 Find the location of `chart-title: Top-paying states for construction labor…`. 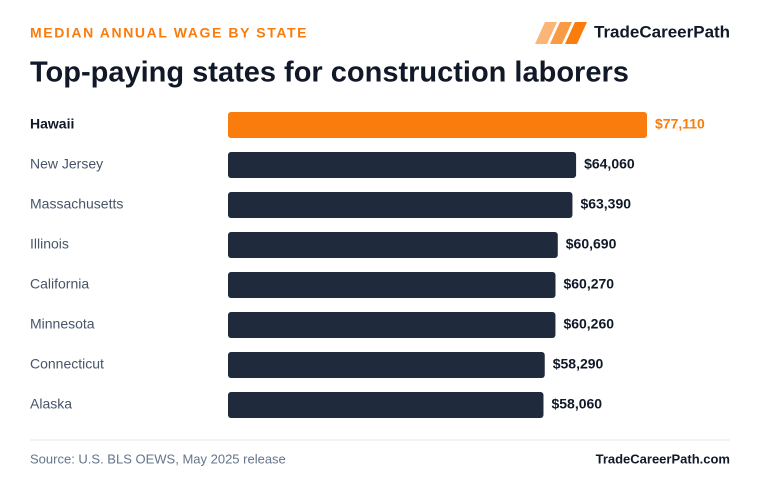

chart-title: Top-paying states for construction labor… is located at coordinates (329, 73).